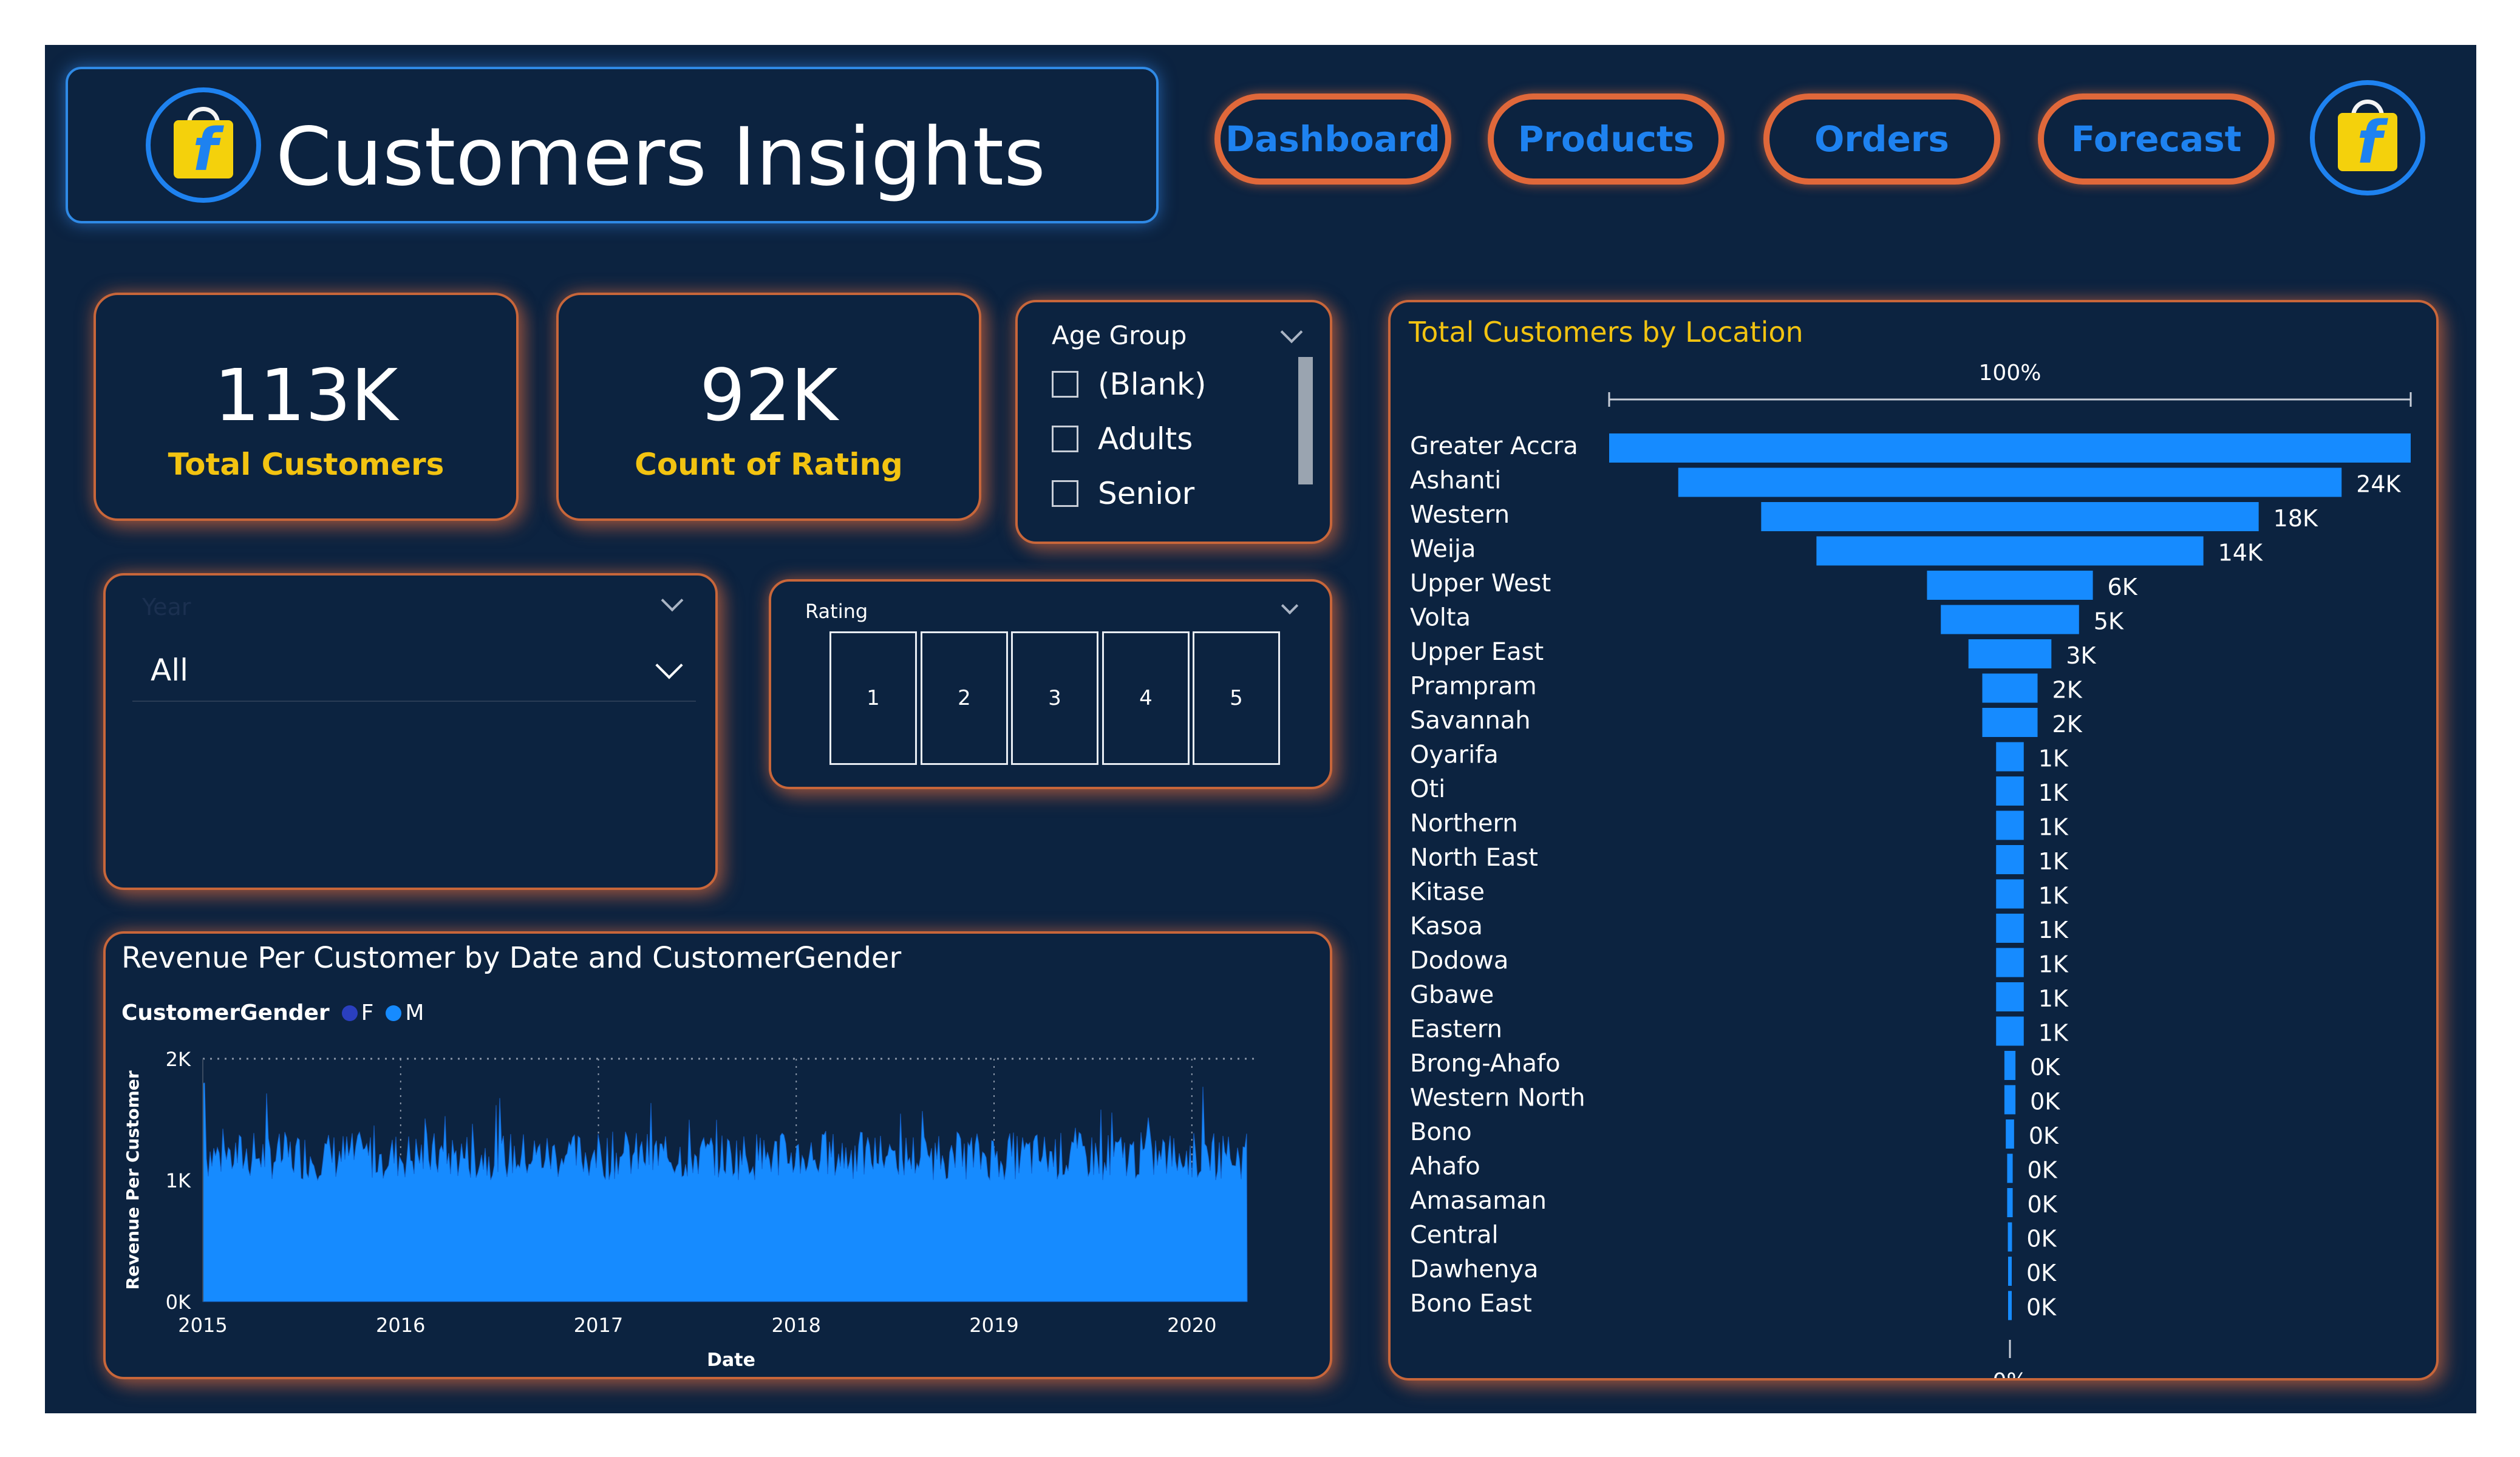  Describe the element at coordinates (1480, 583) in the screenshot. I see `category-label: Upper West` at that location.